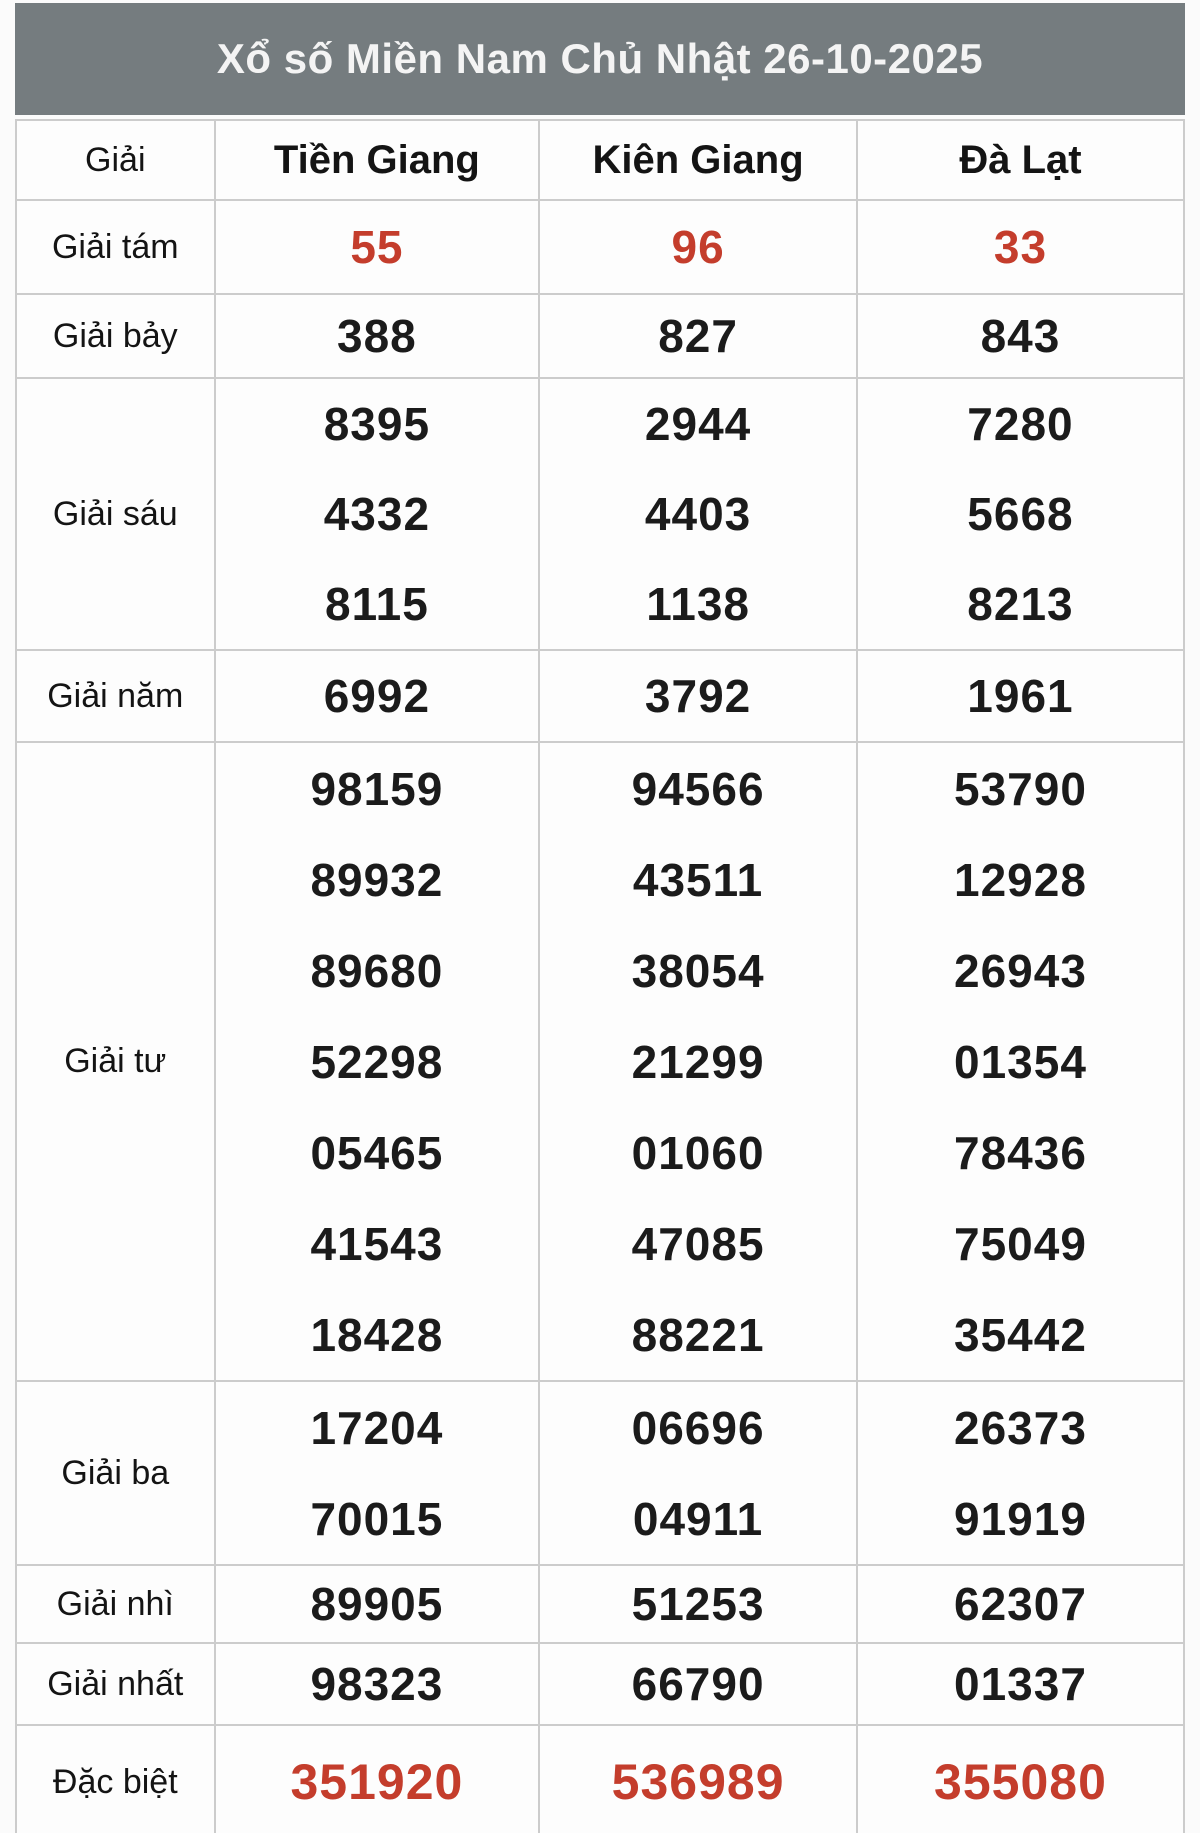  What do you see at coordinates (115, 1061) in the screenshot?
I see `prize-label: Giải tư` at bounding box center [115, 1061].